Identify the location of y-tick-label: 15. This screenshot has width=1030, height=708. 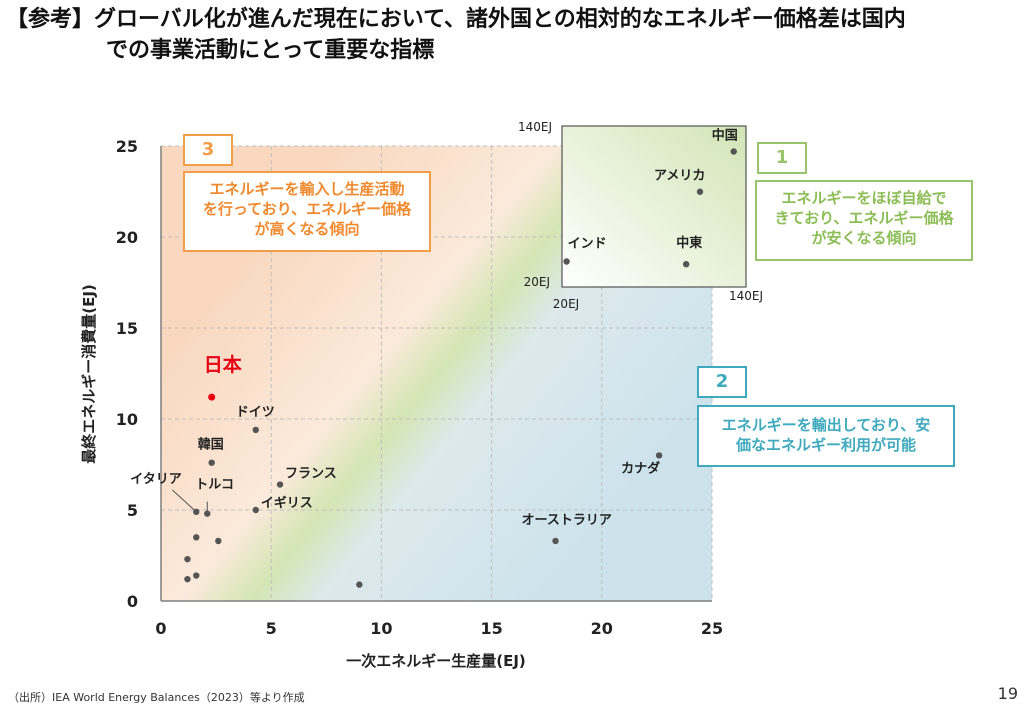
(127, 328).